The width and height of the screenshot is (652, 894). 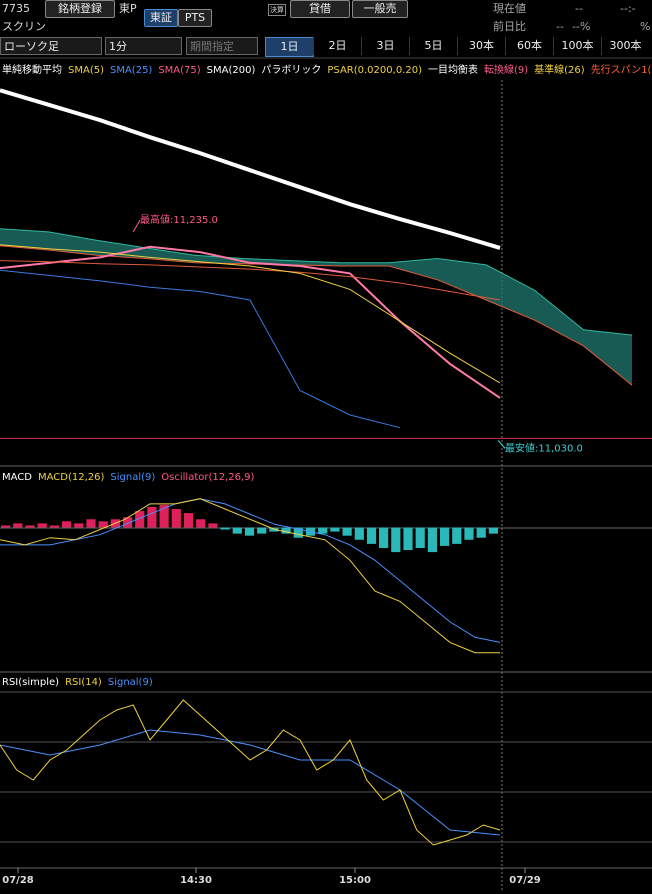 I want to click on legend-item: 転換線(9), so click(x=506, y=70).